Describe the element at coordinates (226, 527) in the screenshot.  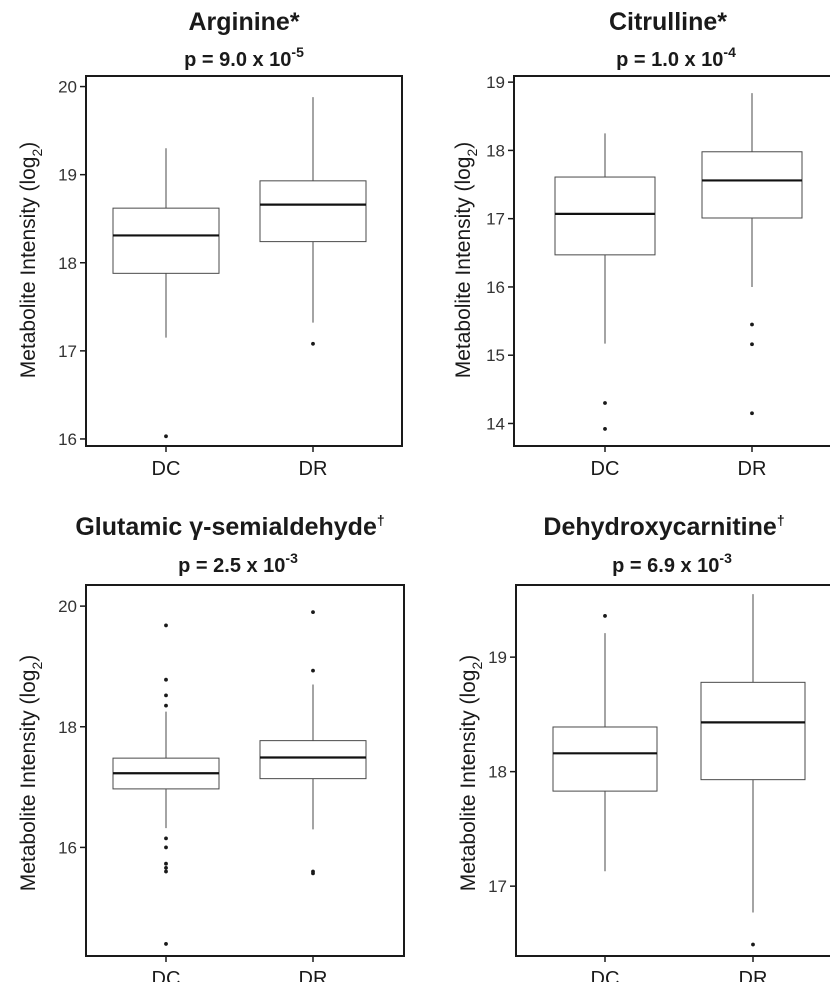
I see `title-text: Glutamic γ-semialdehyde` at that location.